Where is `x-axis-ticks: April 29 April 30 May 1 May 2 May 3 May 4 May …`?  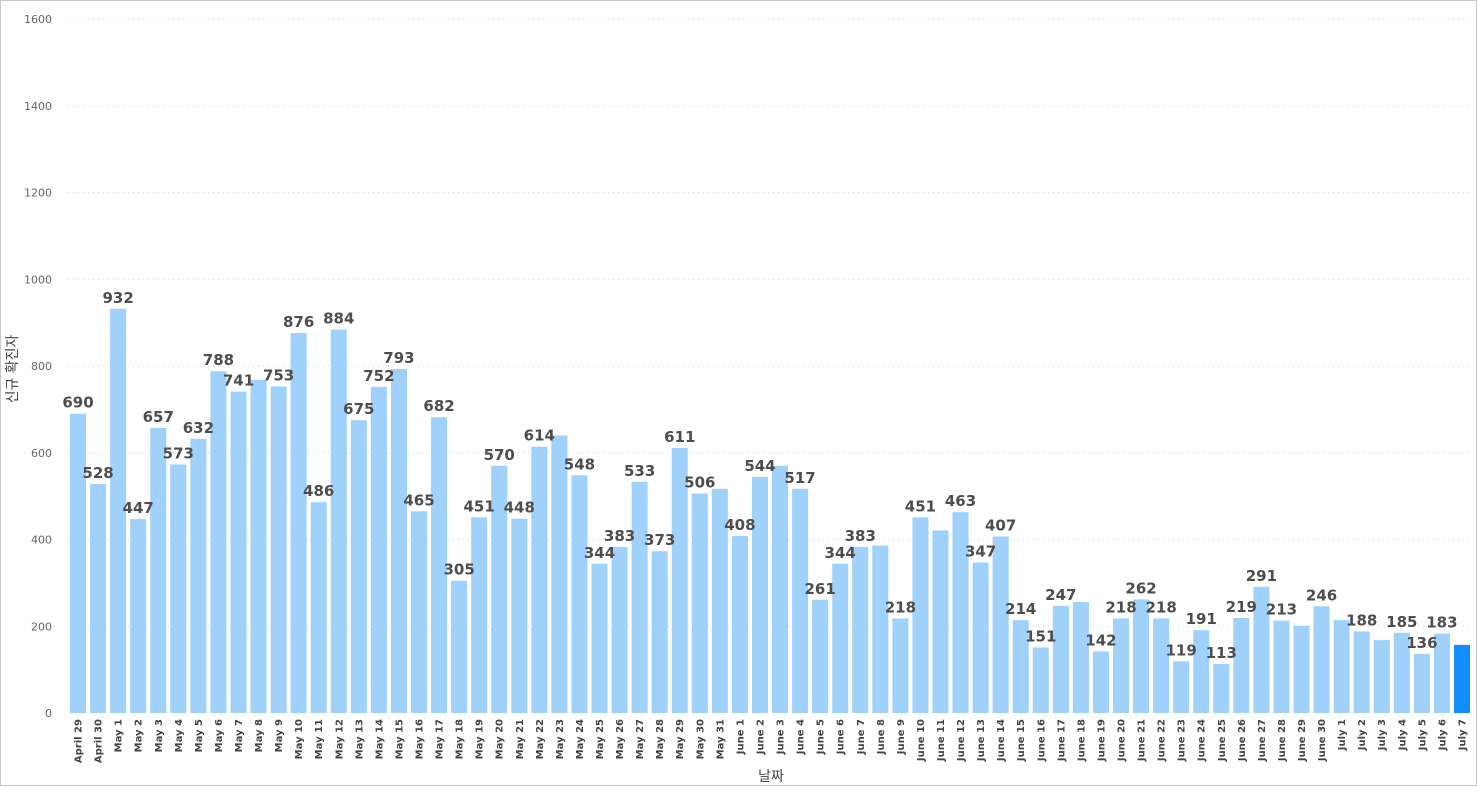
x-axis-ticks: April 29 April 30 May 1 May 2 May 3 May 4 May … is located at coordinates (771, 741).